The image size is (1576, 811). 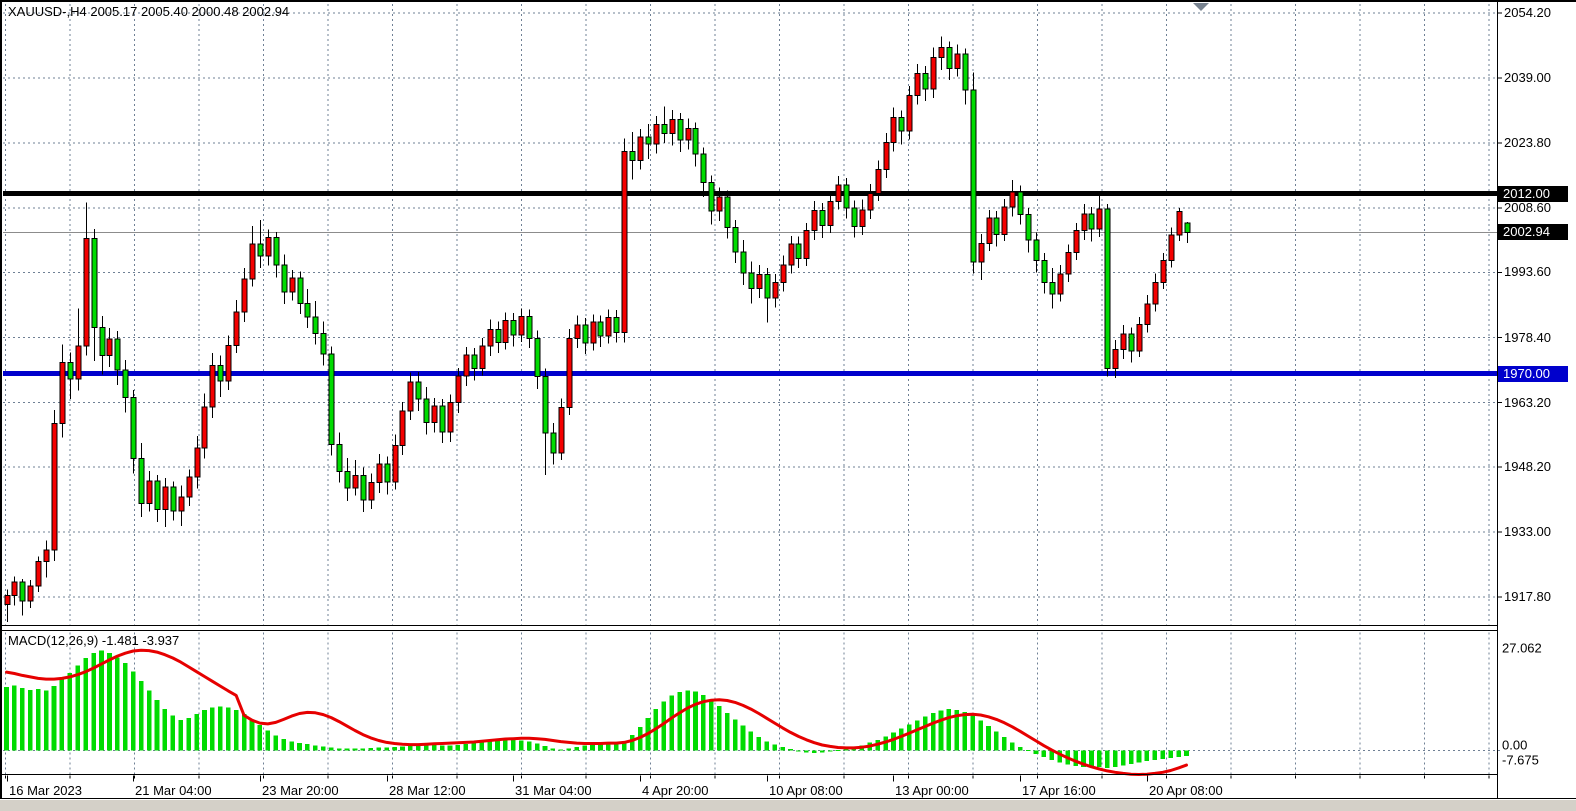 What do you see at coordinates (1201, 7) in the screenshot?
I see `chart-shift-marker-icon` at bounding box center [1201, 7].